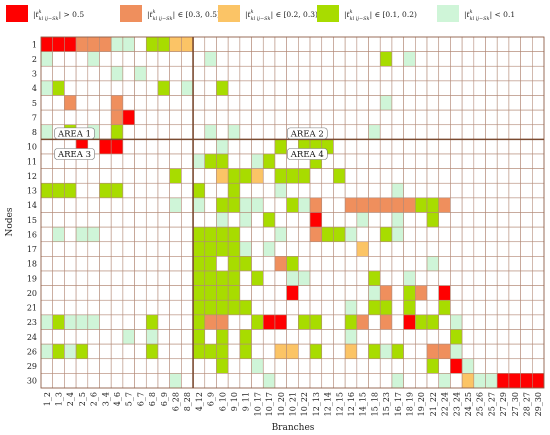 This screenshot has width=550, height=435. What do you see at coordinates (268, 13) in the screenshot?
I see `legend-item: |tk kl ij−Sk| ∈ [0.2, 0.3)` at bounding box center [268, 13].